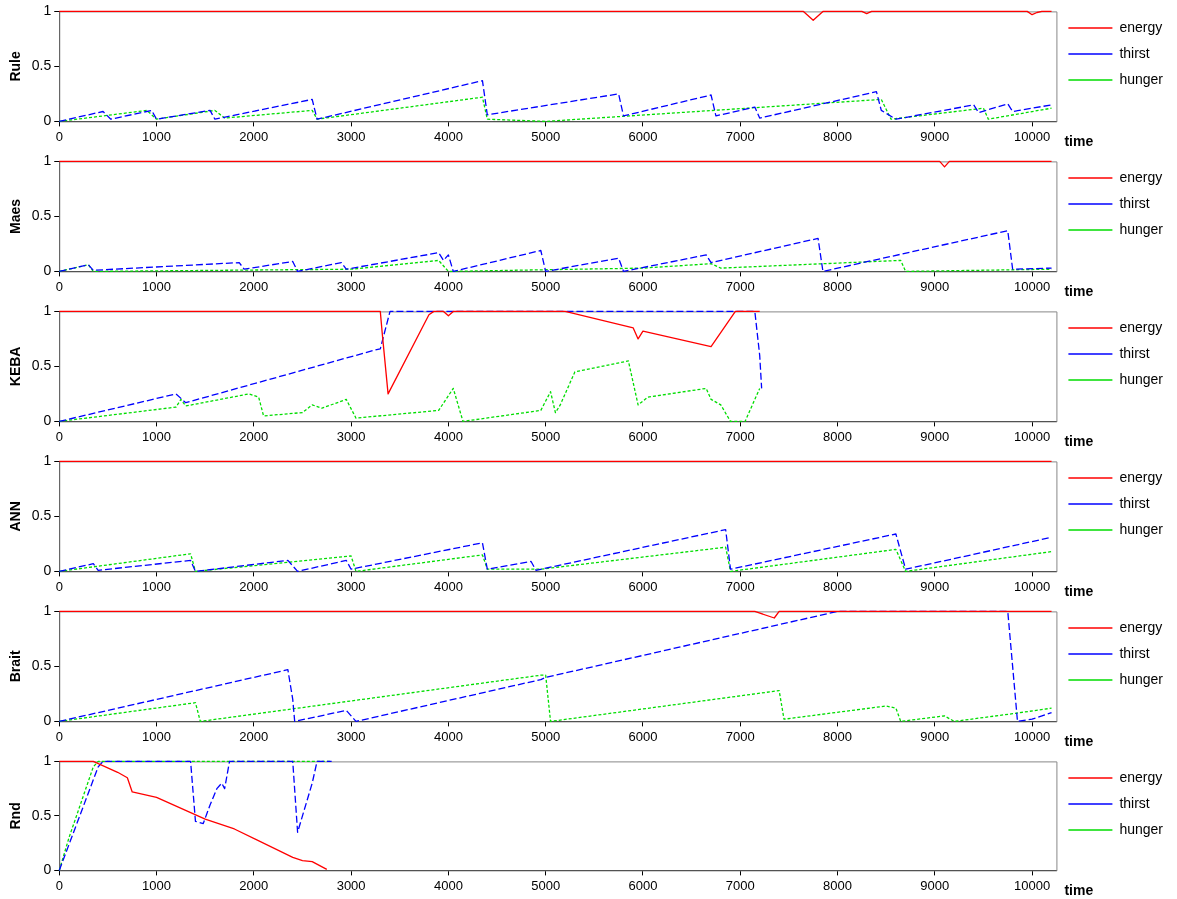 The width and height of the screenshot is (1177, 899). What do you see at coordinates (15, 366) in the screenshot?
I see `y-axis-title: KEBA` at bounding box center [15, 366].